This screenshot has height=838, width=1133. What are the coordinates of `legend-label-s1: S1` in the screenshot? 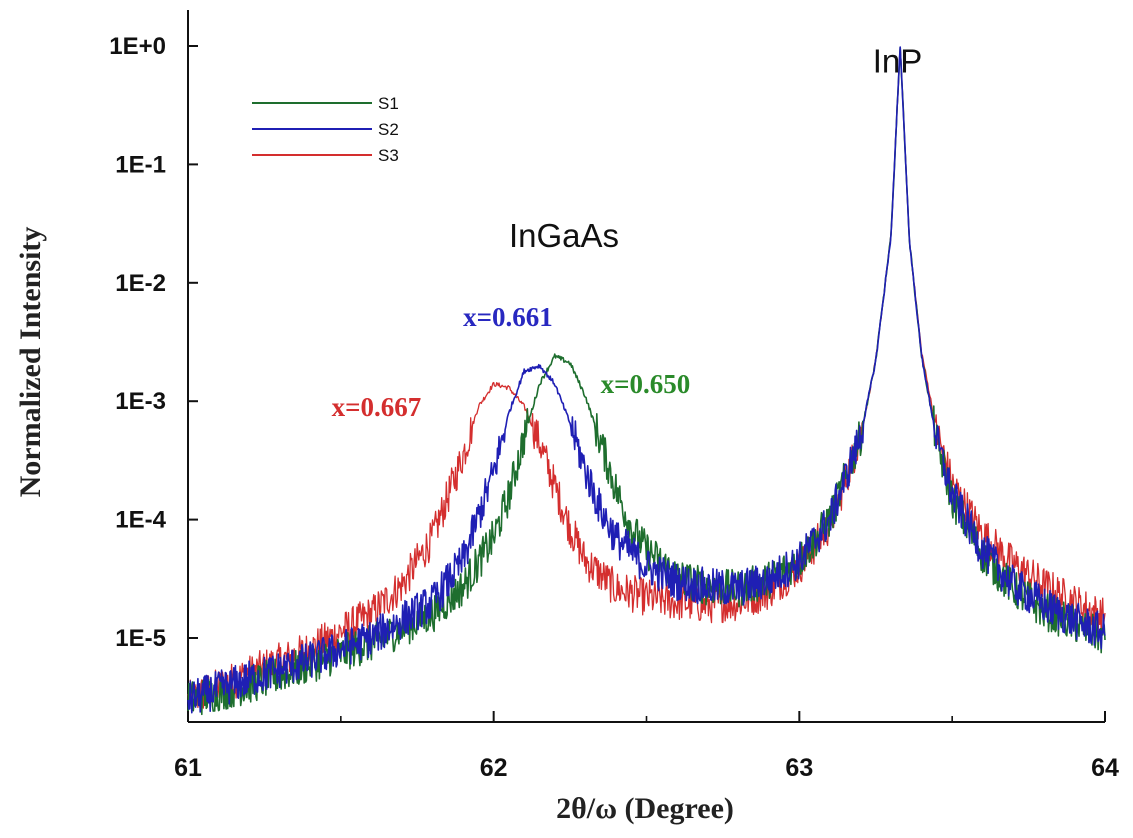 It's located at (388, 103).